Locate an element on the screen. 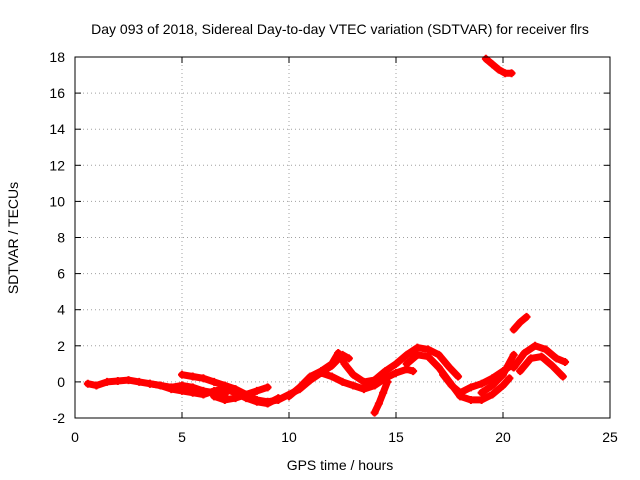  y-tick-label: 4 is located at coordinates (61, 310).